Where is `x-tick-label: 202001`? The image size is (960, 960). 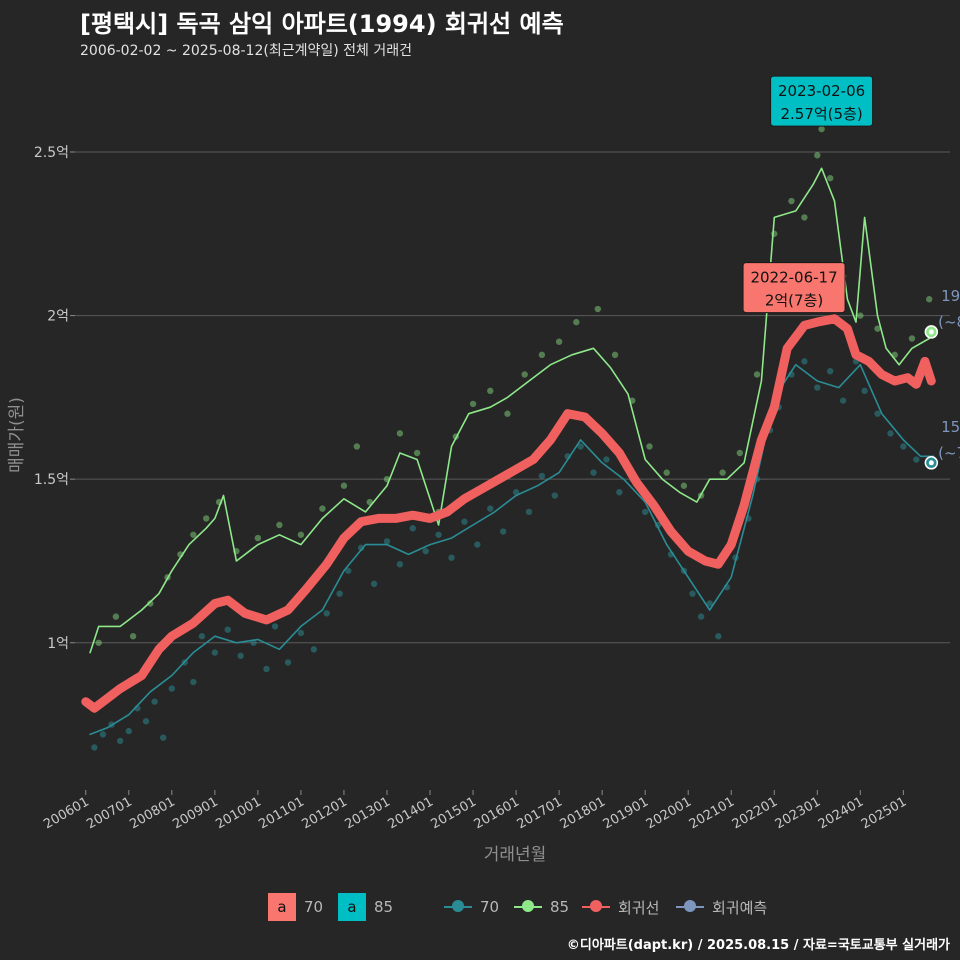 x-tick-label: 202001 is located at coordinates (669, 813).